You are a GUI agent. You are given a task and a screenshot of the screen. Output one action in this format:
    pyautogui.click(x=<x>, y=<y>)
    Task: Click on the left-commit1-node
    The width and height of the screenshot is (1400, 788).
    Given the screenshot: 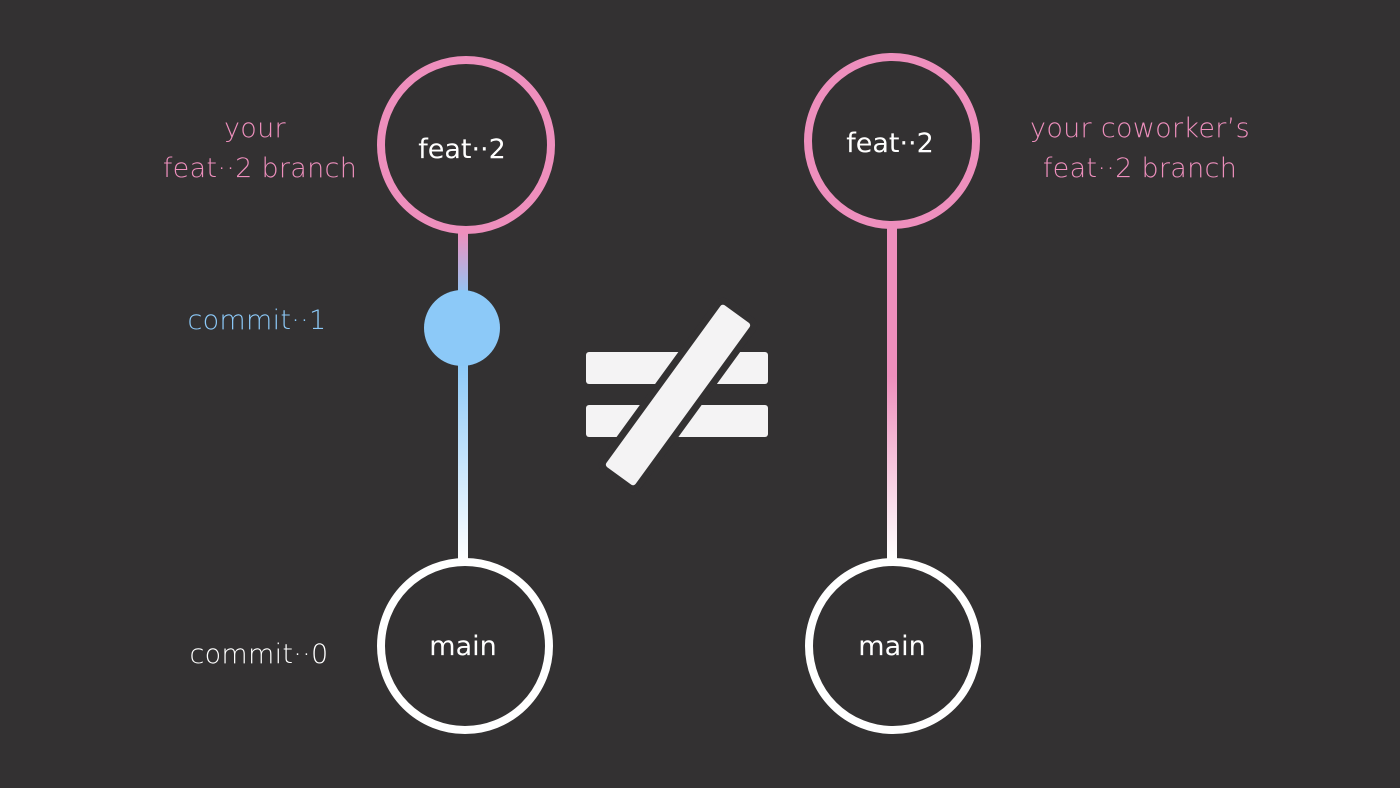 What is the action you would take?
    pyautogui.click(x=462, y=328)
    